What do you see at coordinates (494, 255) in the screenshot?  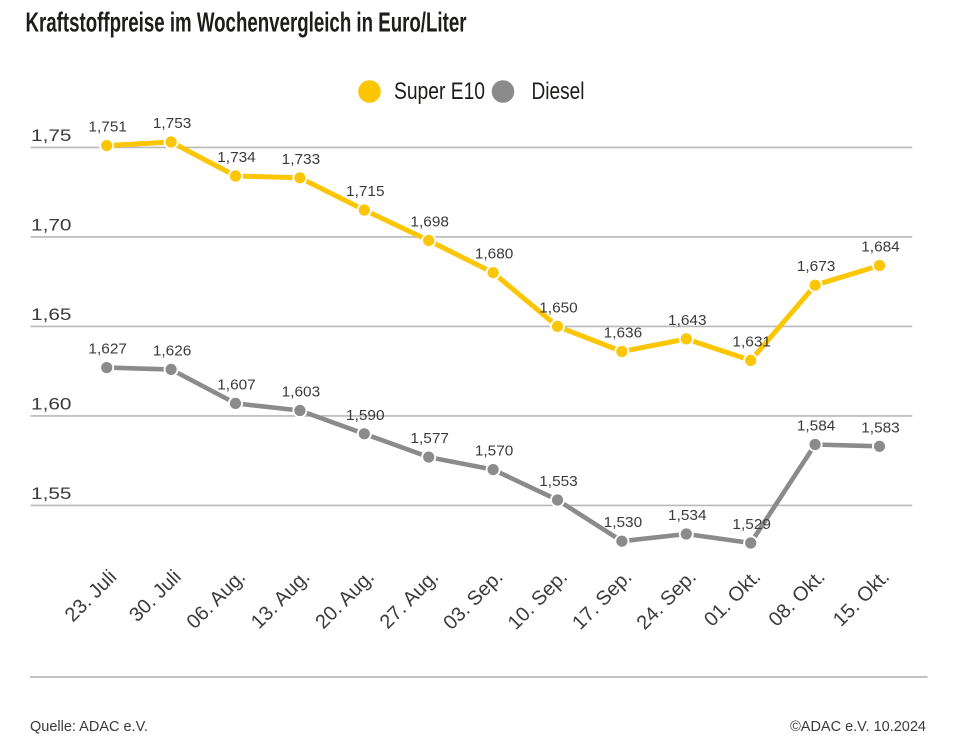 I see `svg-text: 1,680` at bounding box center [494, 255].